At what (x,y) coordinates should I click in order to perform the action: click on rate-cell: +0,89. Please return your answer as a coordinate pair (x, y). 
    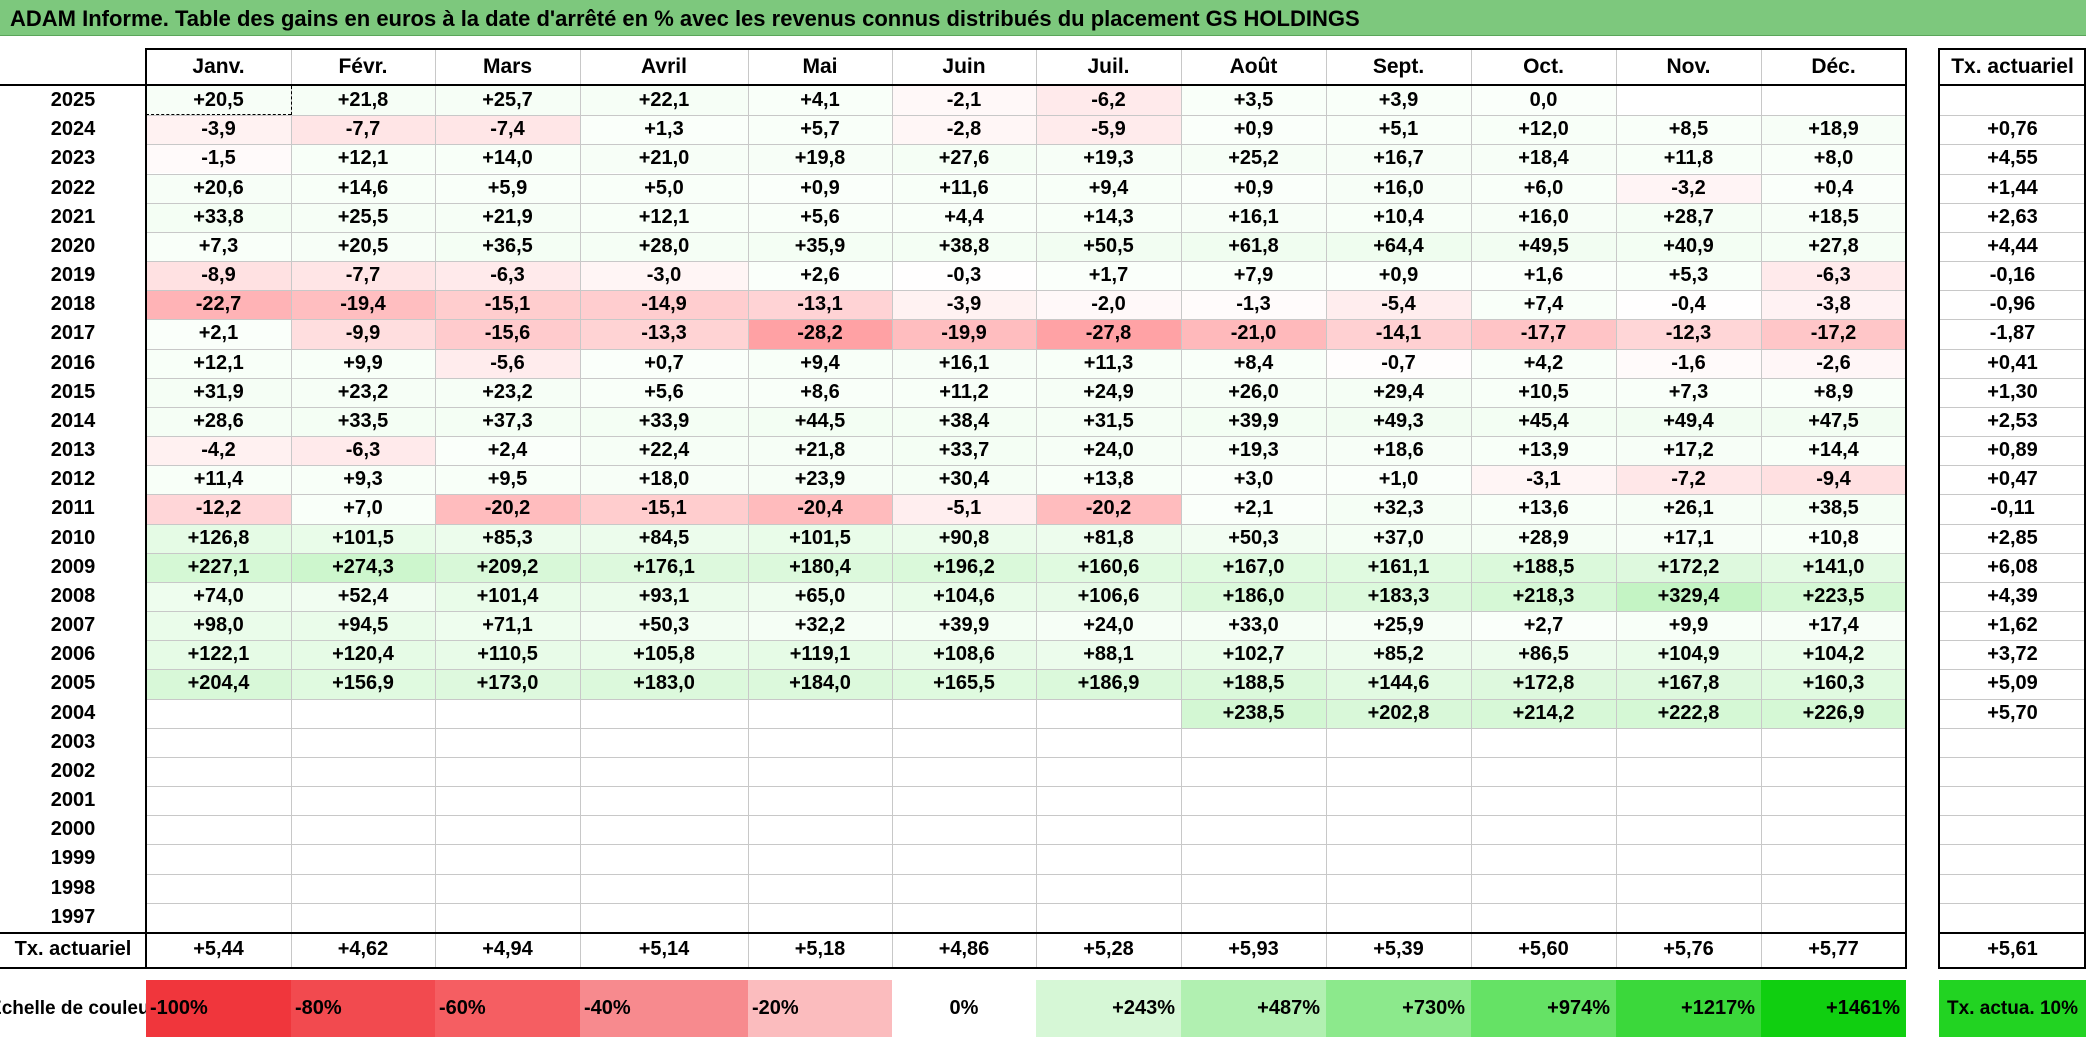
    Looking at the image, I should click on (2012, 450).